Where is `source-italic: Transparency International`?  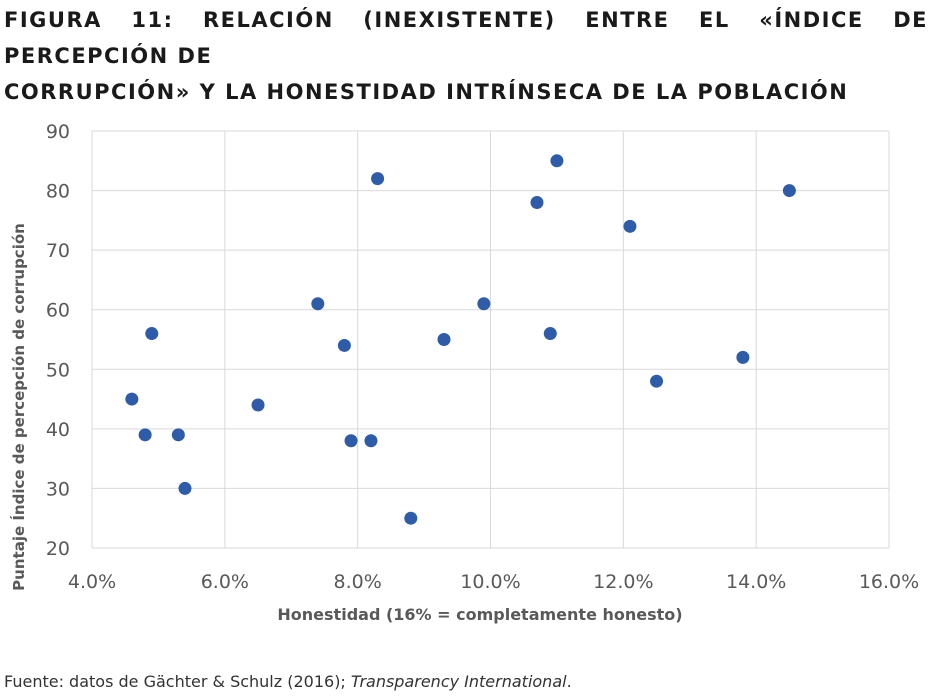
source-italic: Transparency International is located at coordinates (458, 681).